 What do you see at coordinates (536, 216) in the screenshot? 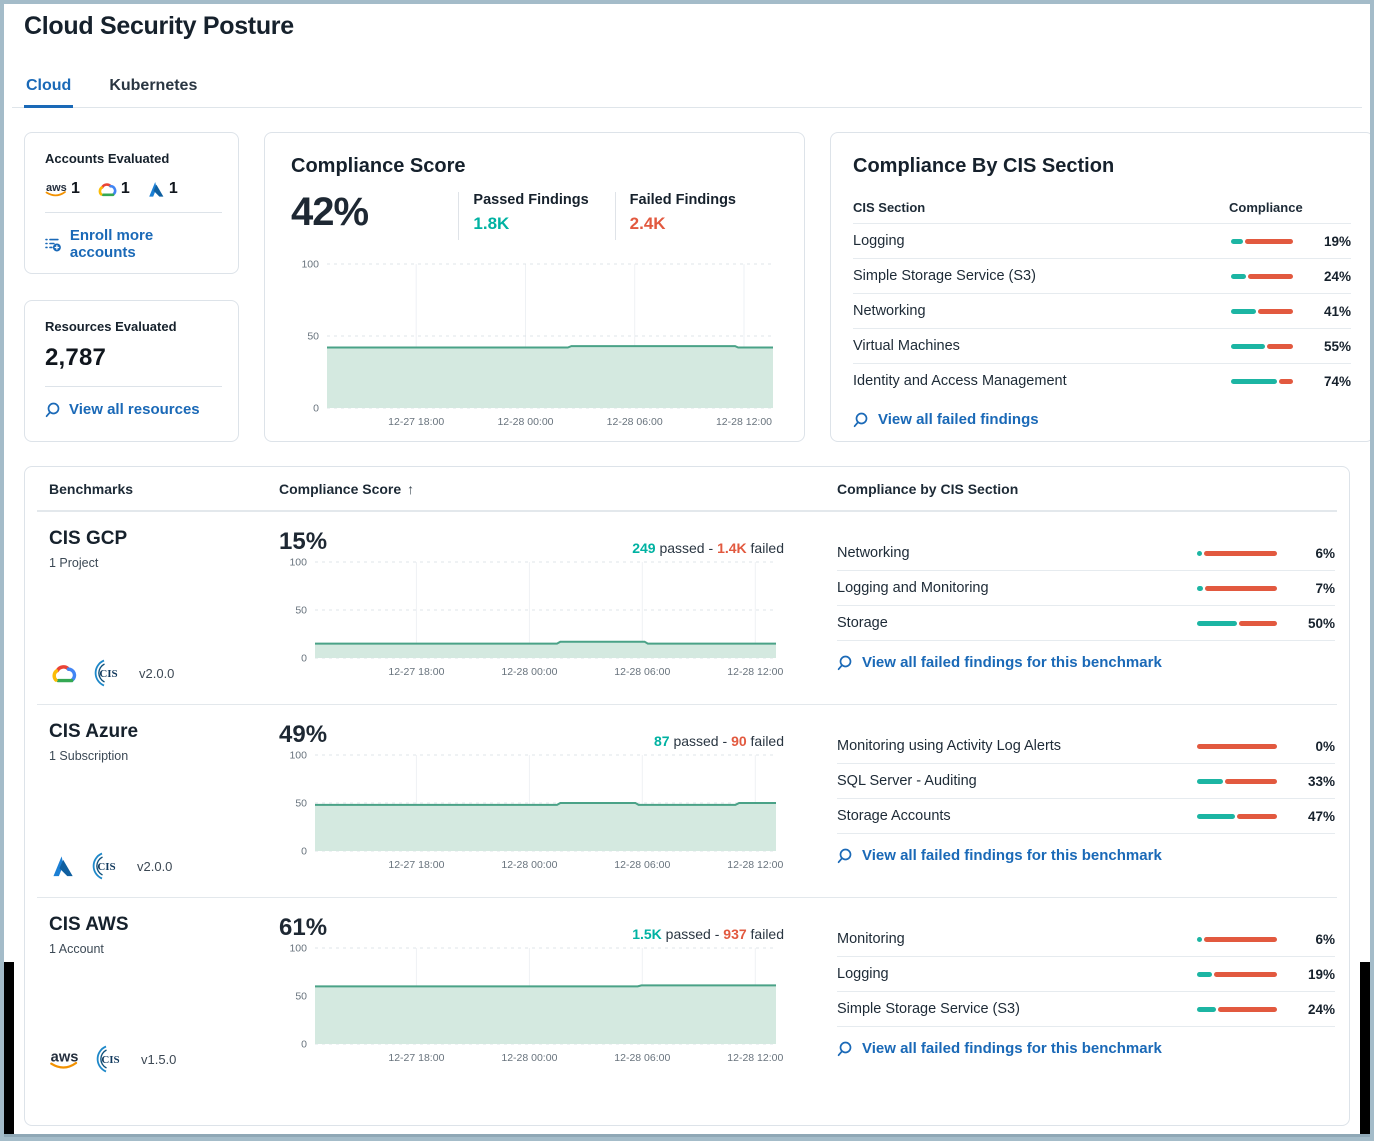
I see `passed-findings-stat: Passed Findings 1.8K` at bounding box center [536, 216].